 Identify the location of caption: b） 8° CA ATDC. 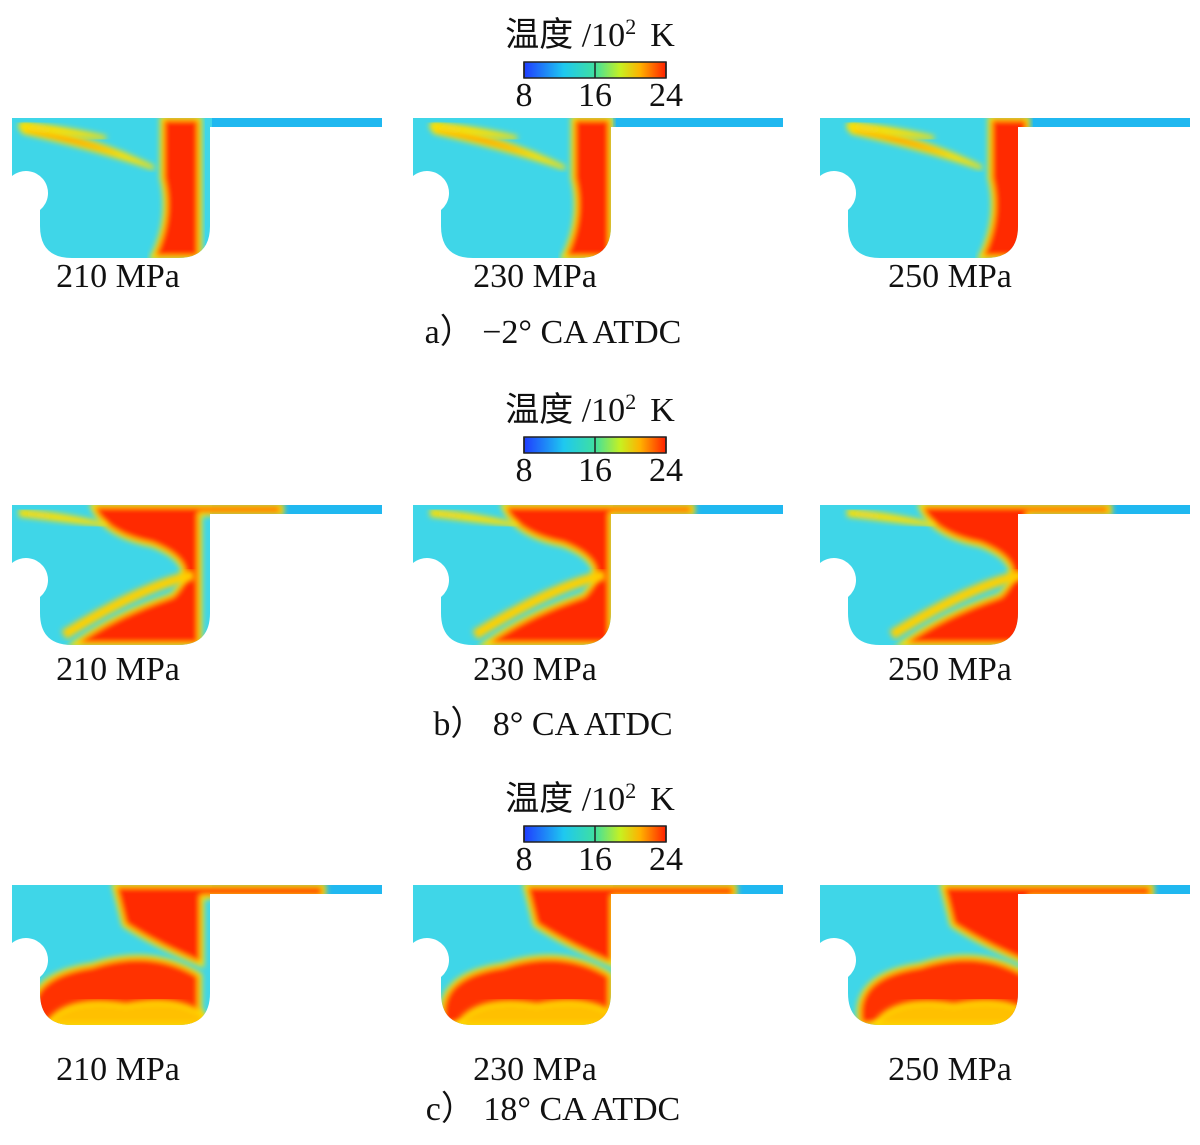
(552, 724).